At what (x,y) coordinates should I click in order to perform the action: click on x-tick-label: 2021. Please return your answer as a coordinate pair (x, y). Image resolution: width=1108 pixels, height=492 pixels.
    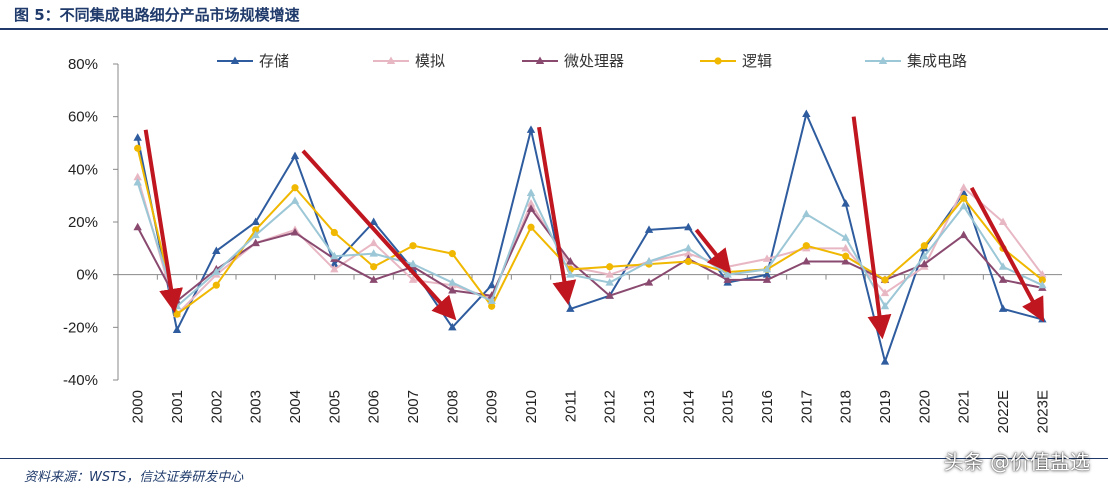
    Looking at the image, I should click on (964, 406).